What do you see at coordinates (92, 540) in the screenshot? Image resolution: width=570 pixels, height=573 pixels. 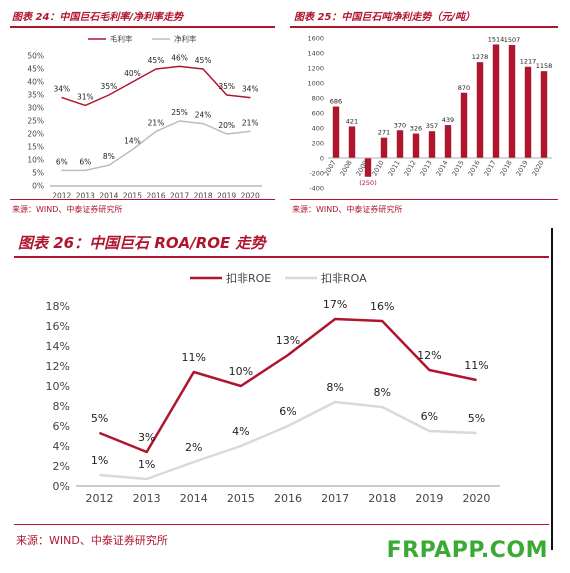 I see `chart26-source: 来源：WIND、中泰证券研究所` at bounding box center [92, 540].